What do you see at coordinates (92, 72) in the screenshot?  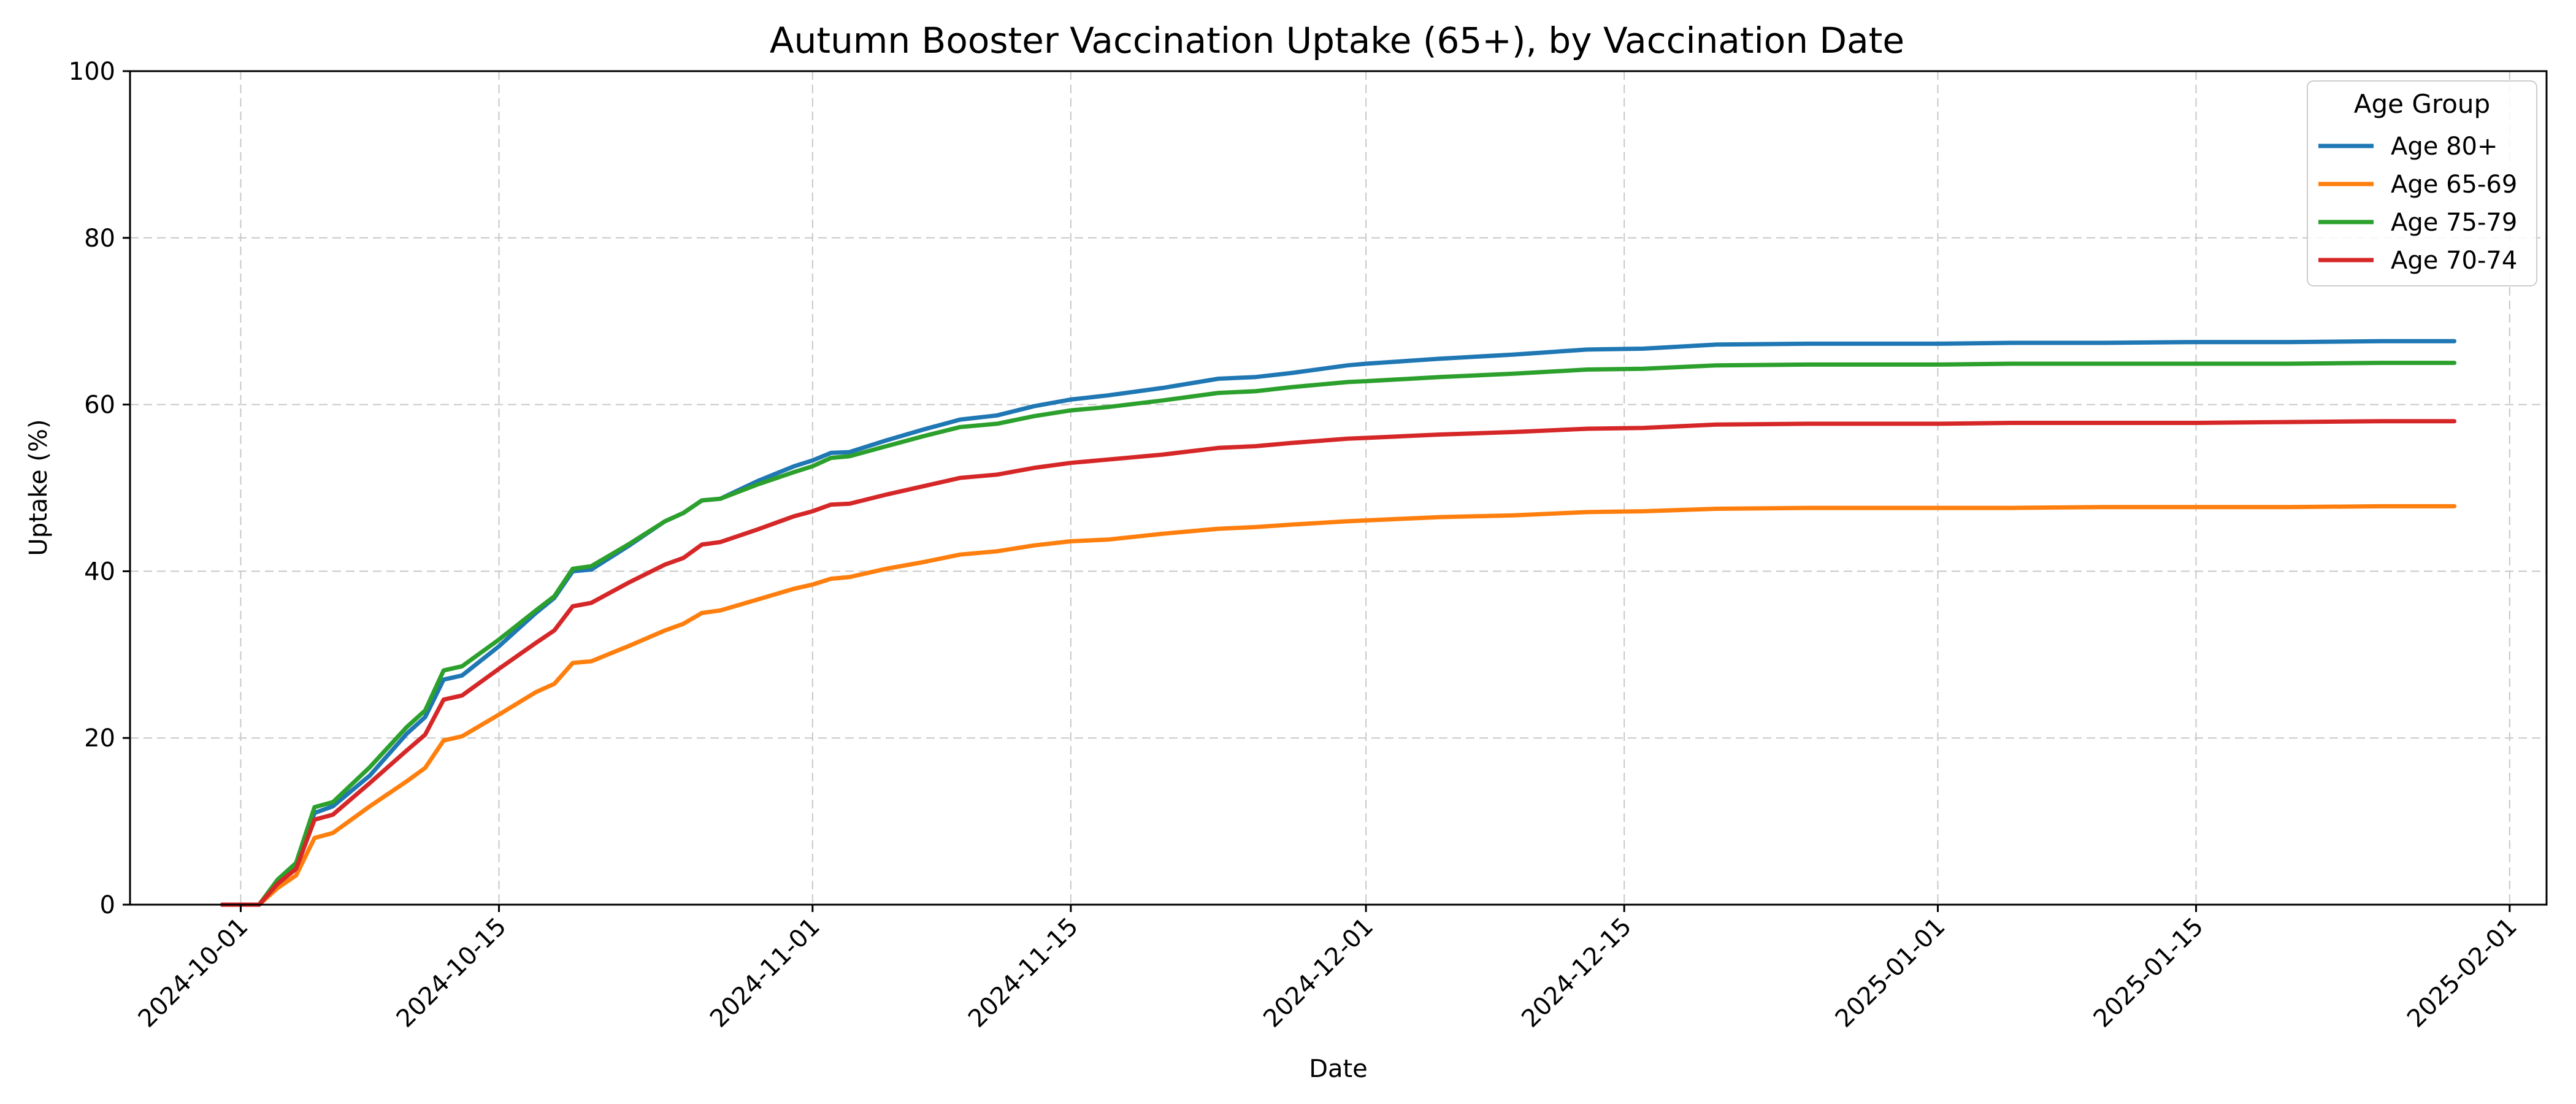 I see `y-tick-label: 100` at bounding box center [92, 72].